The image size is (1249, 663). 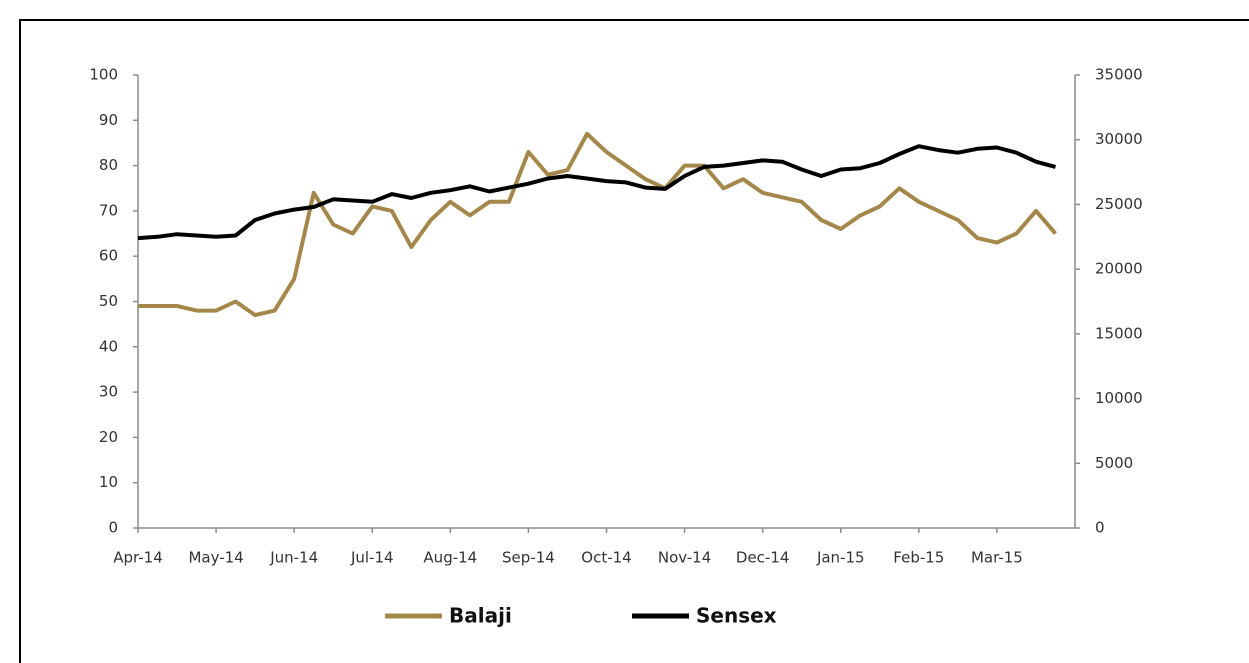 What do you see at coordinates (108, 346) in the screenshot?
I see `y-tick-label: 40` at bounding box center [108, 346].